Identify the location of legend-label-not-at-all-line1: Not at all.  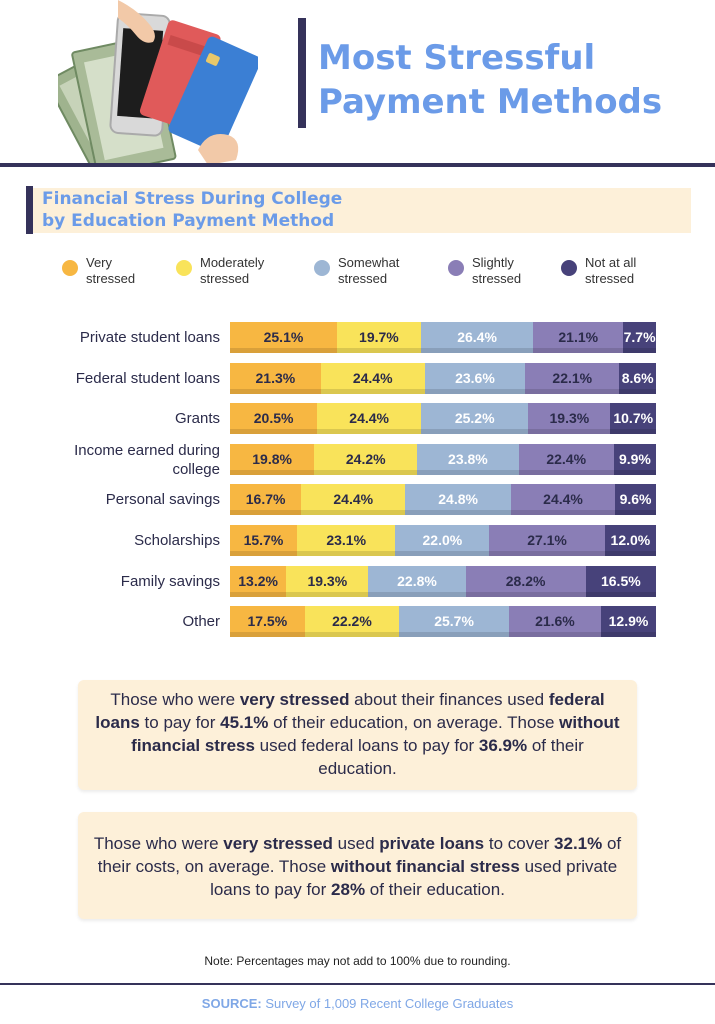
(611, 262).